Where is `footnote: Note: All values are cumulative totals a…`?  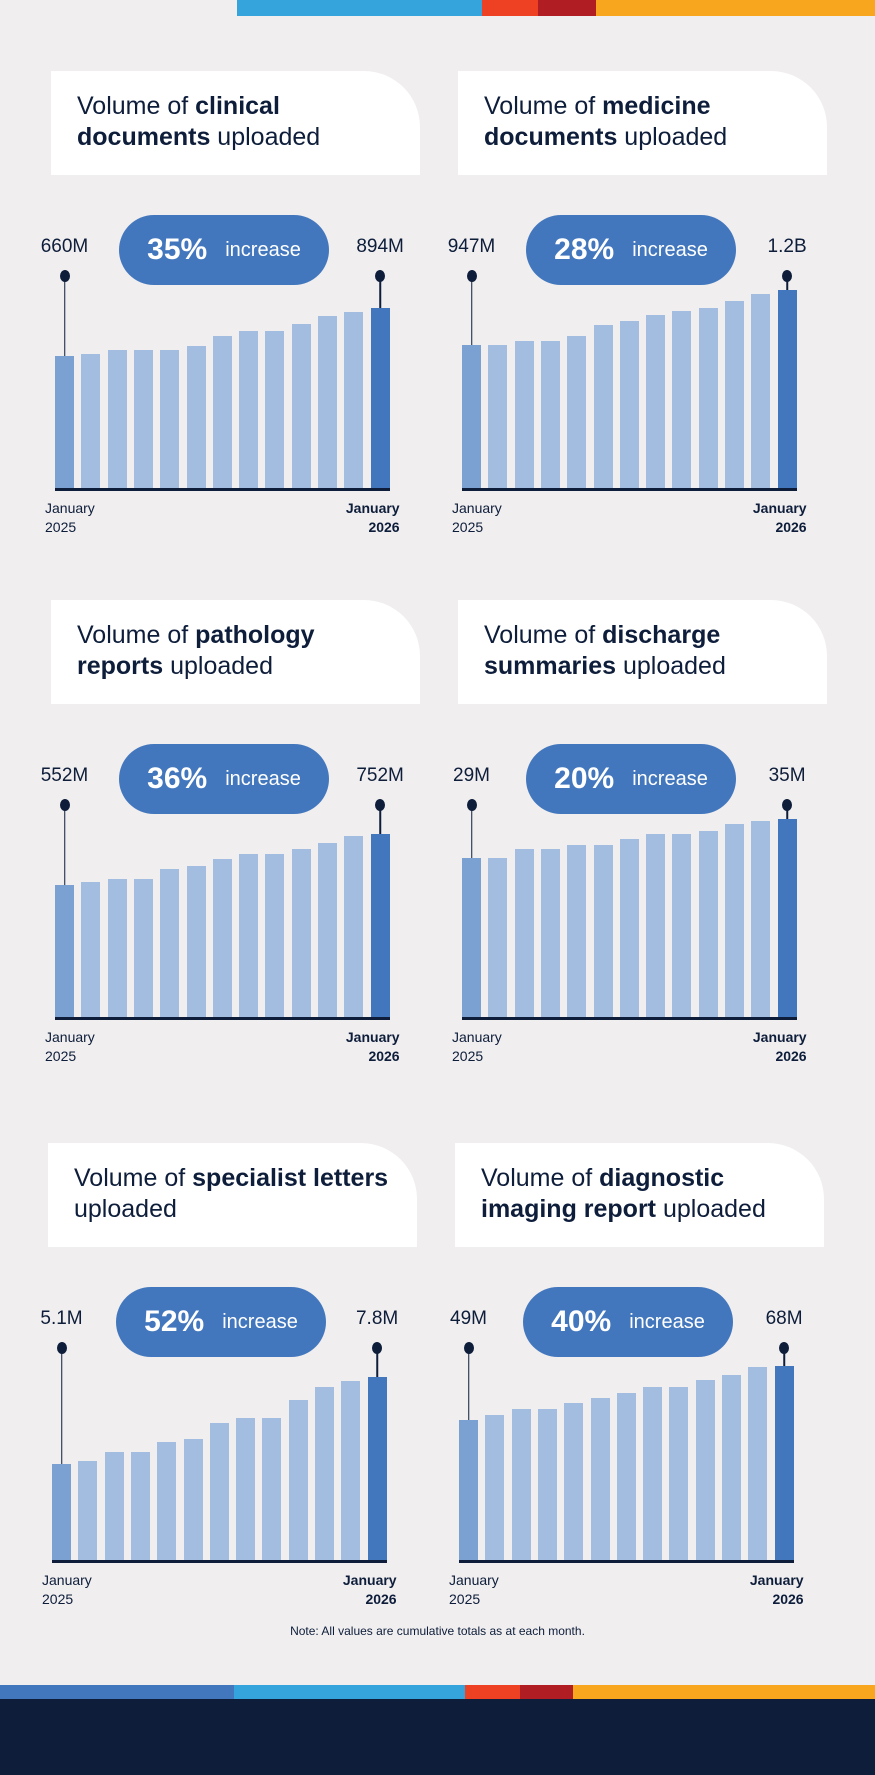
footnote: Note: All values are cumulative totals a… is located at coordinates (437, 1631).